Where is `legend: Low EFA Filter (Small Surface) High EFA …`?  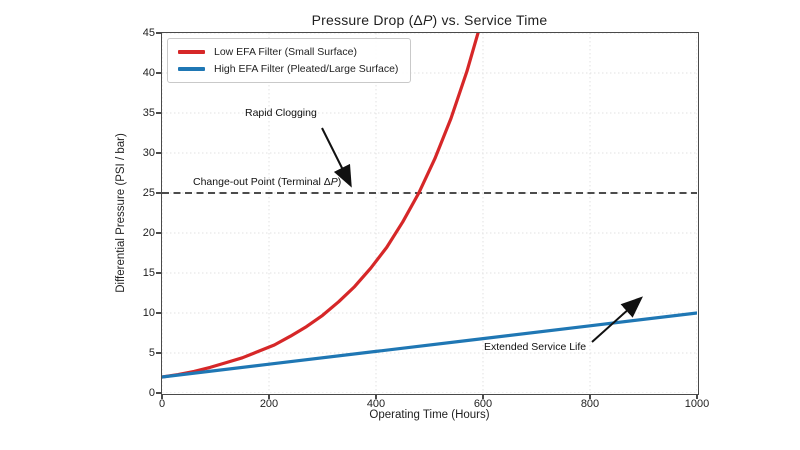 legend: Low EFA Filter (Small Surface) High EFA … is located at coordinates (289, 60).